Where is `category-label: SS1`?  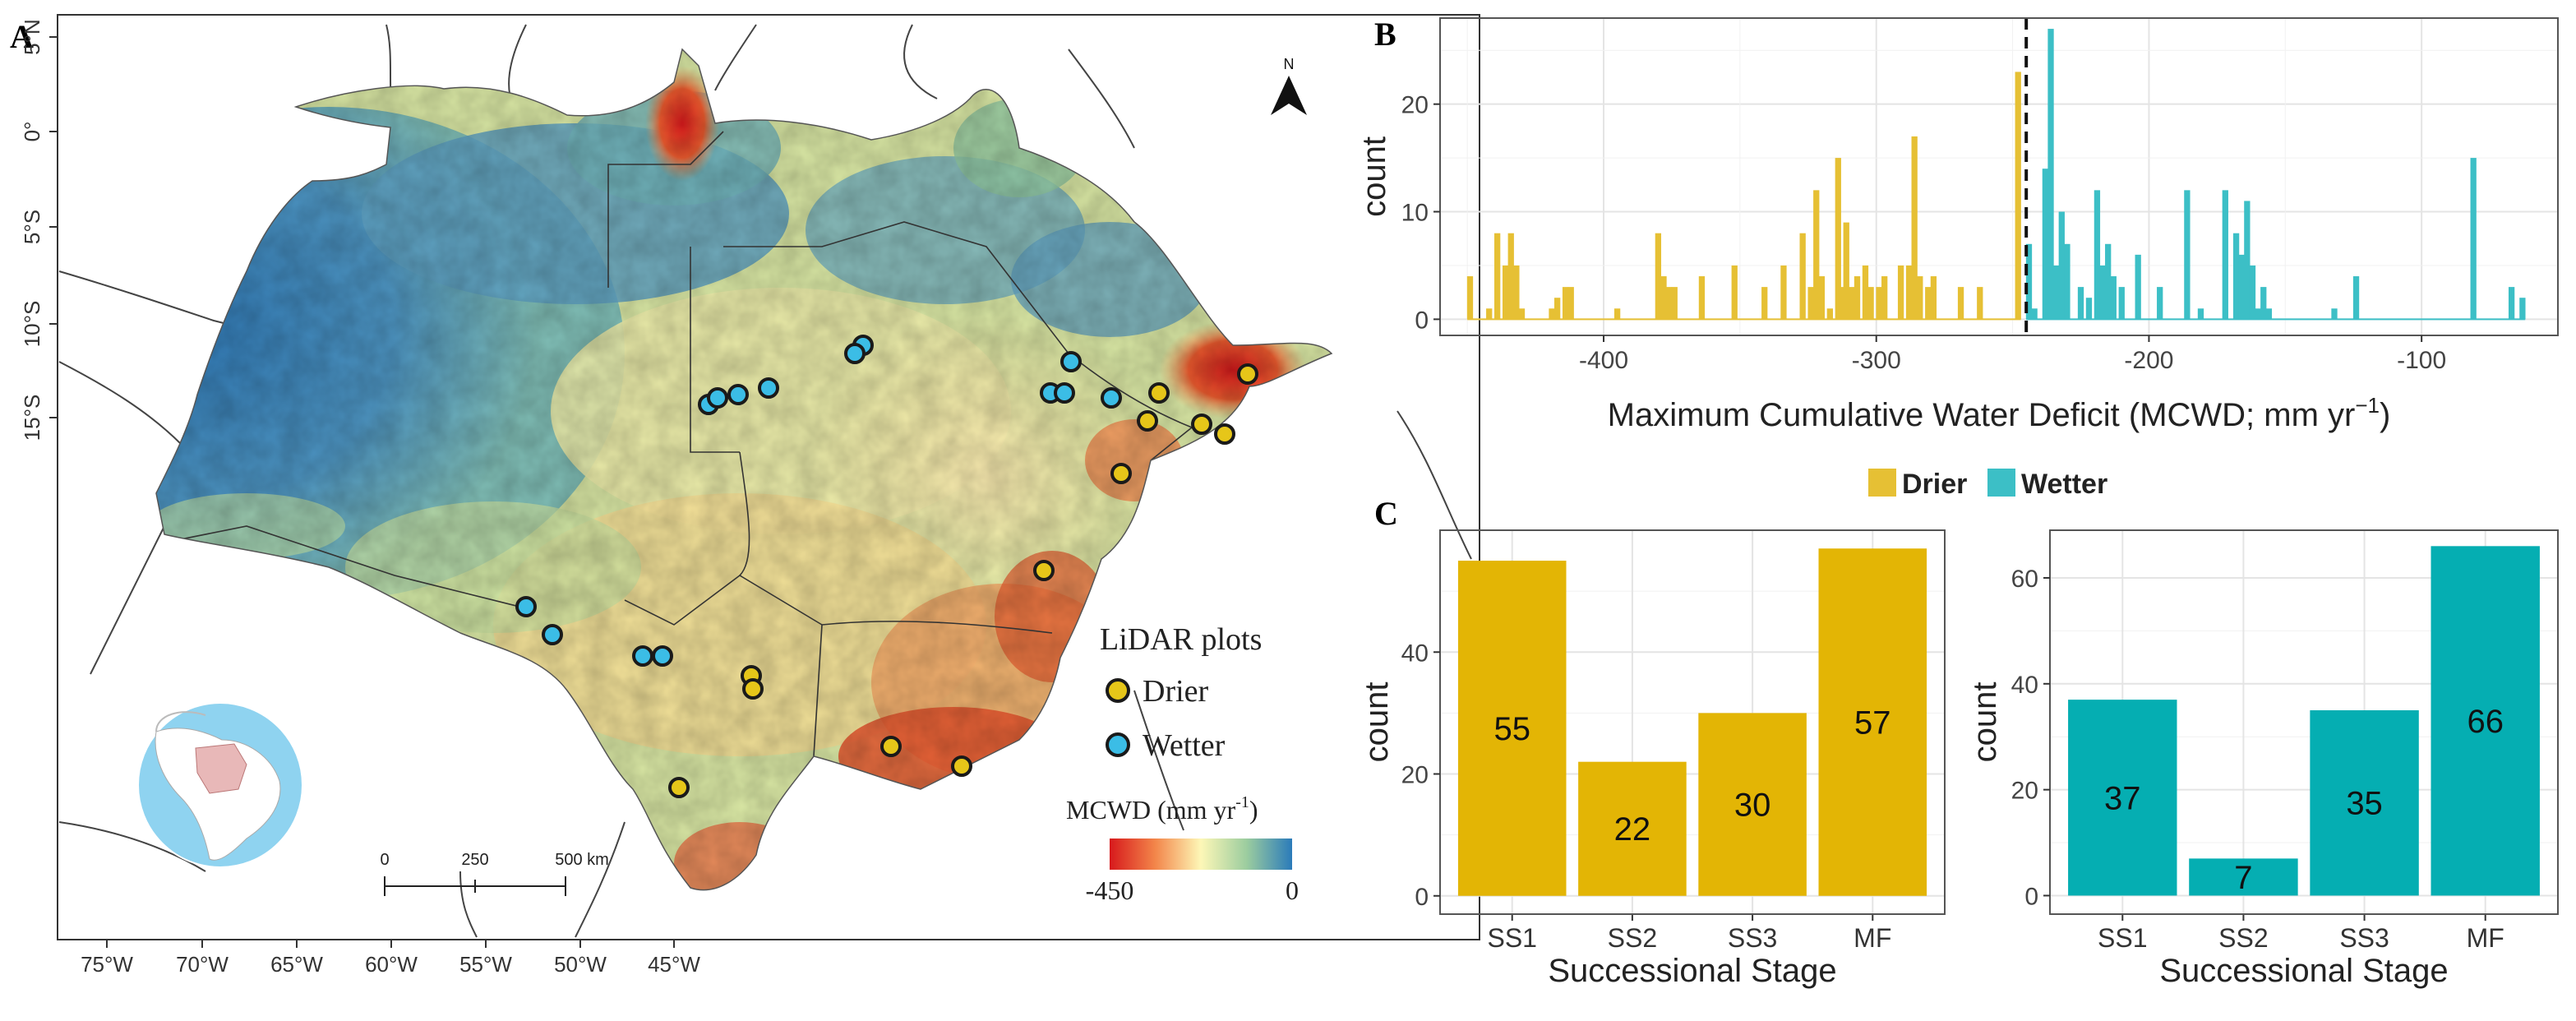 category-label: SS1 is located at coordinates (2122, 938).